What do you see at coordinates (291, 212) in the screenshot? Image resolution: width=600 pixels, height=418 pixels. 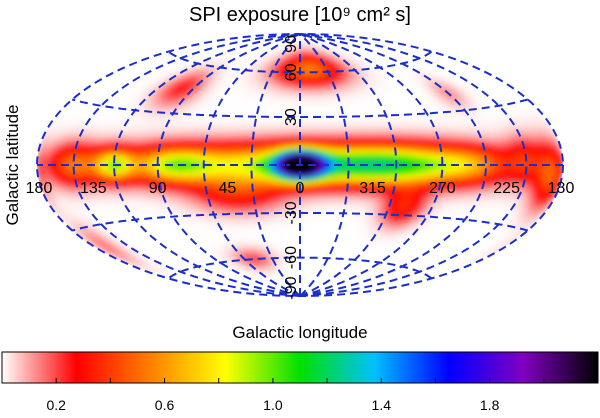 I see `latitude-tick-label: -30` at bounding box center [291, 212].